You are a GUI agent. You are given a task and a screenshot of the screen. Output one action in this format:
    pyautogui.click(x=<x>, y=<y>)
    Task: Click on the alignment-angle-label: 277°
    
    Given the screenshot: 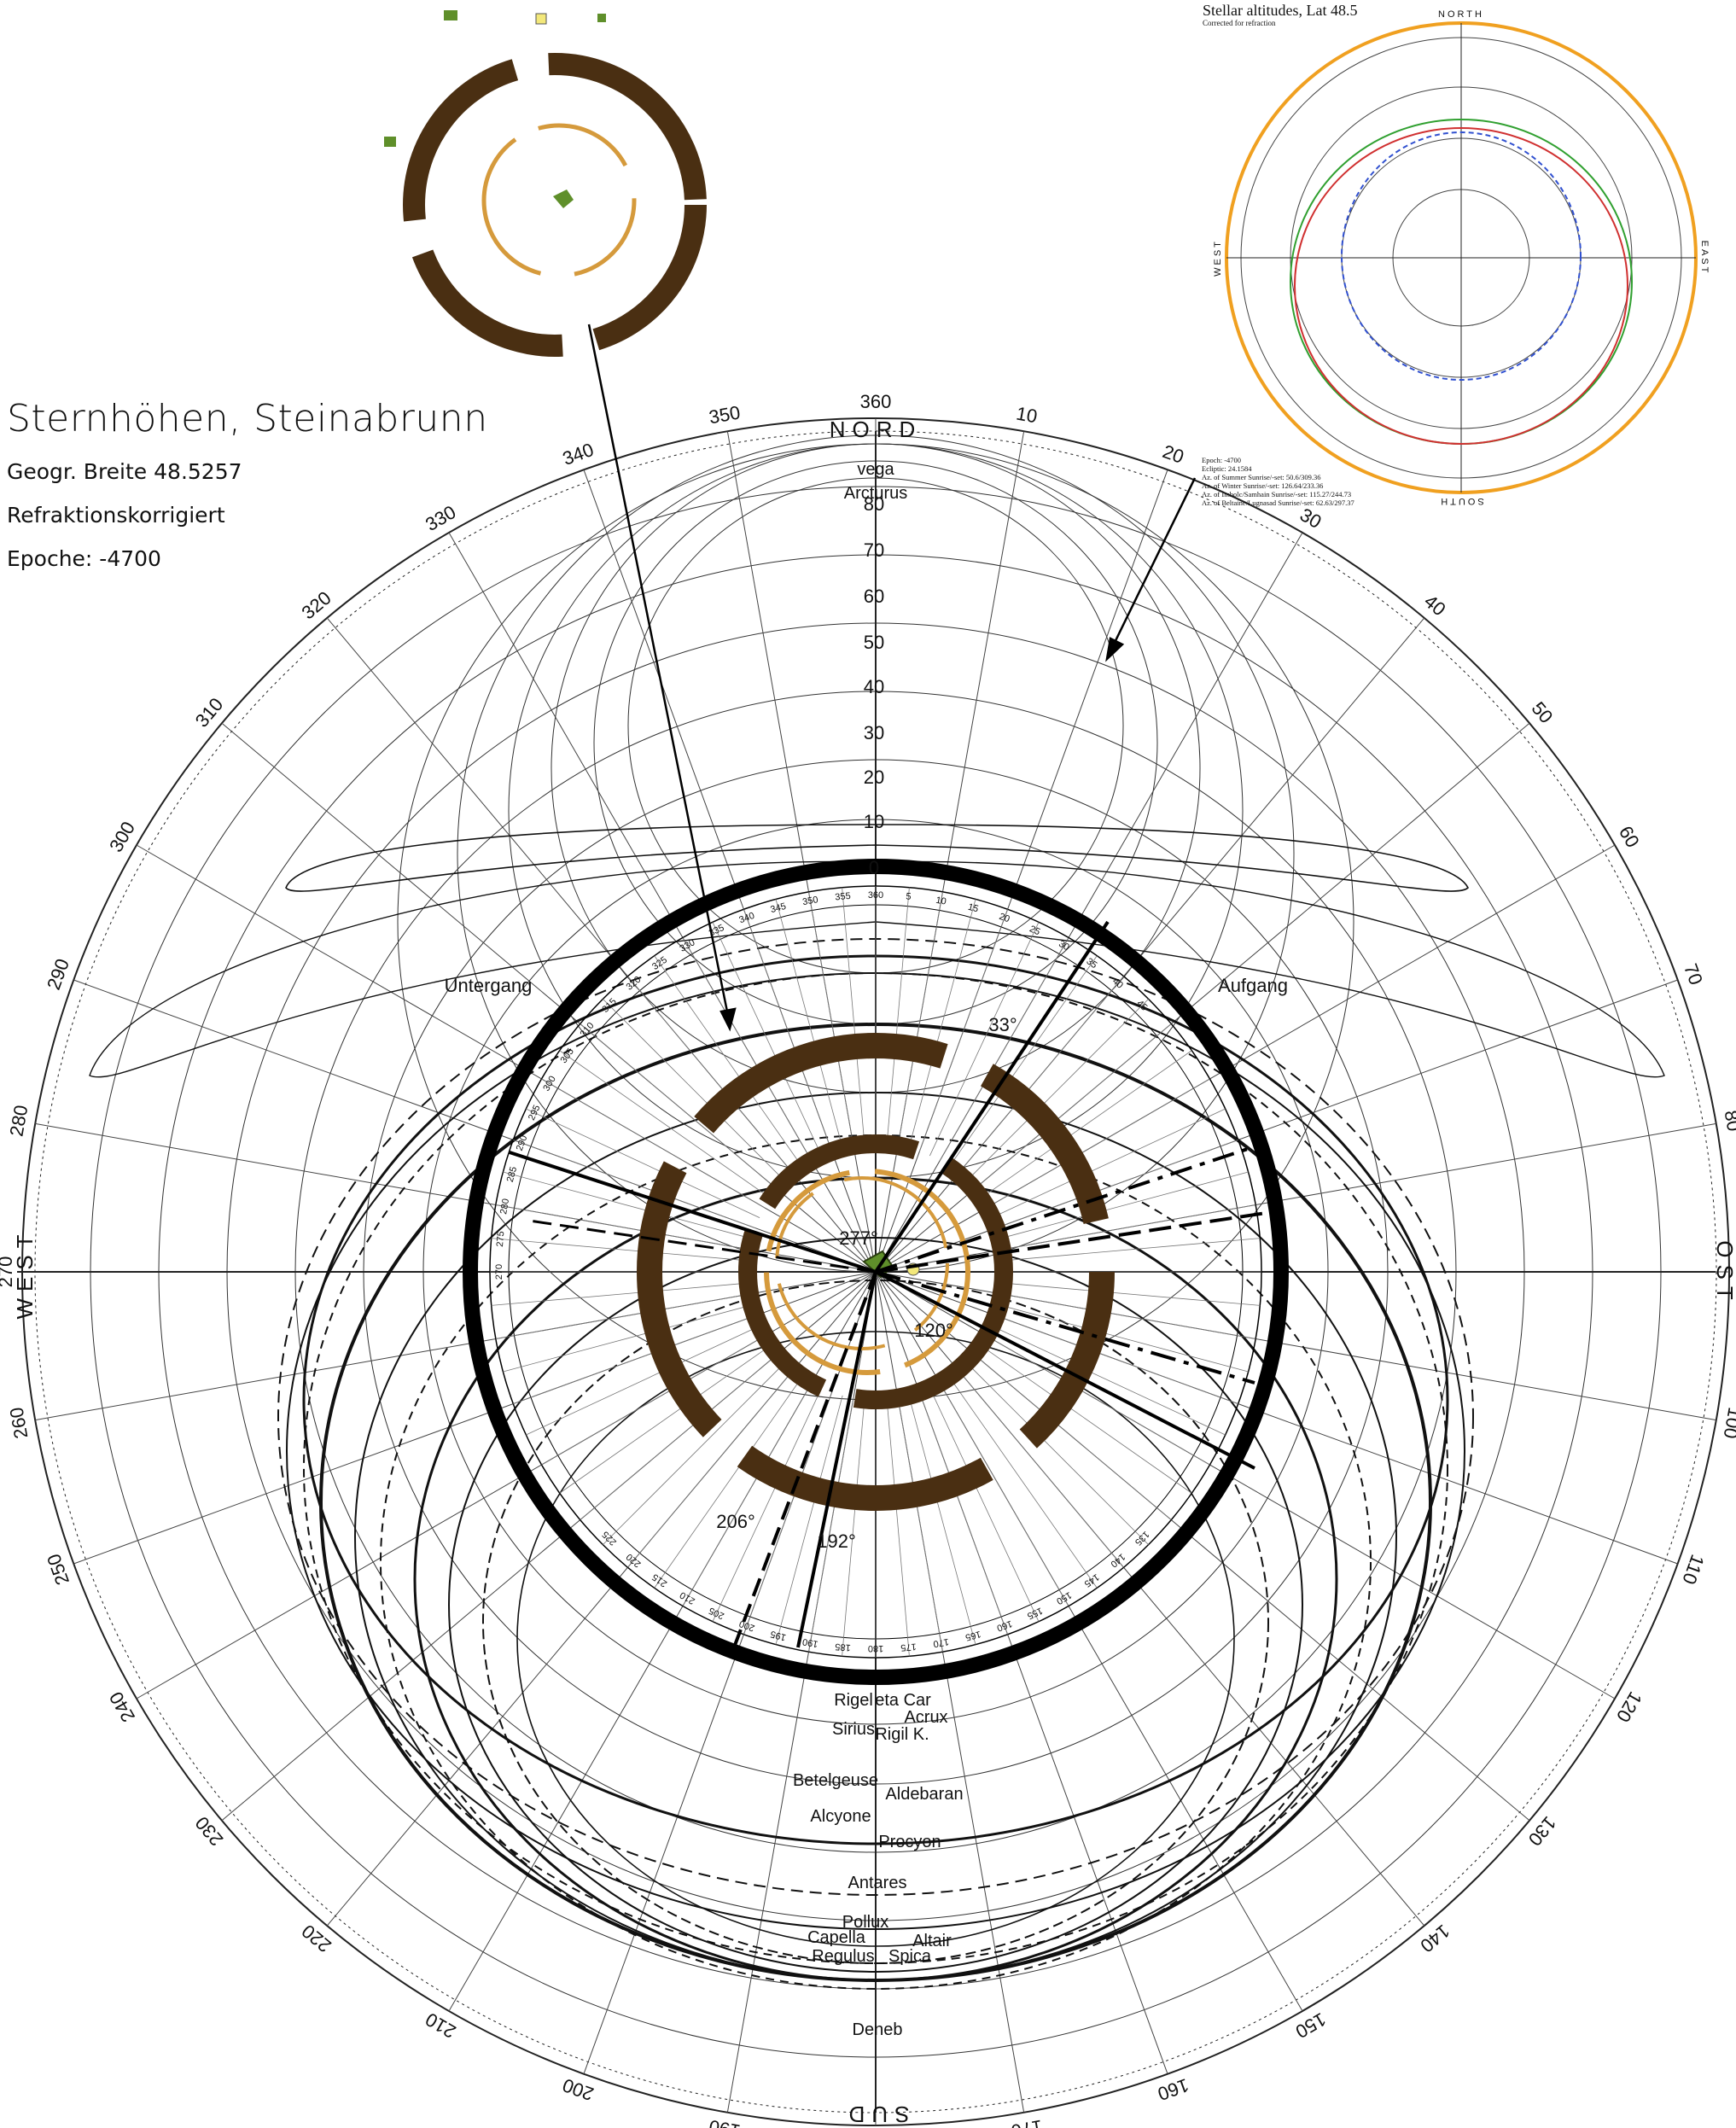 What is the action you would take?
    pyautogui.click(x=858, y=1238)
    